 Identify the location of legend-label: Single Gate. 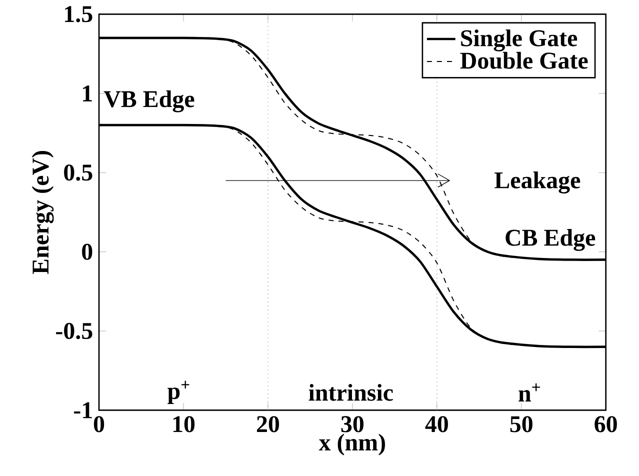
(519, 40).